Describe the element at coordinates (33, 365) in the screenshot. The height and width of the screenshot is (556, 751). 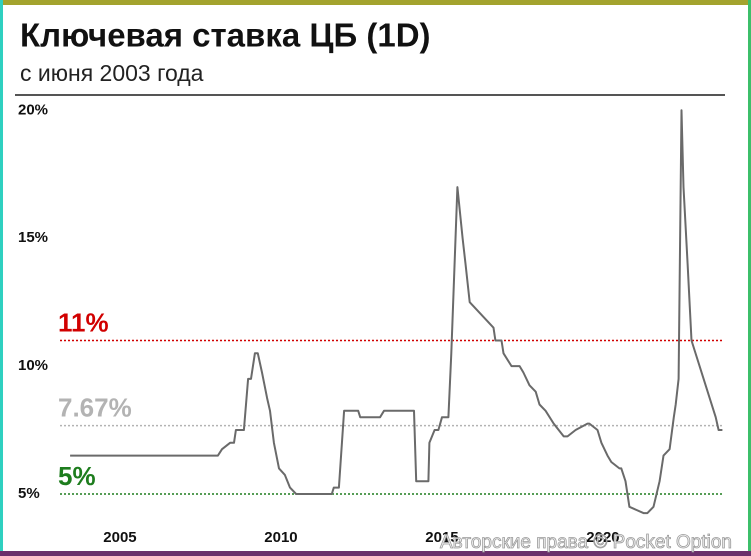
I see `y-tick-label: 10%` at that location.